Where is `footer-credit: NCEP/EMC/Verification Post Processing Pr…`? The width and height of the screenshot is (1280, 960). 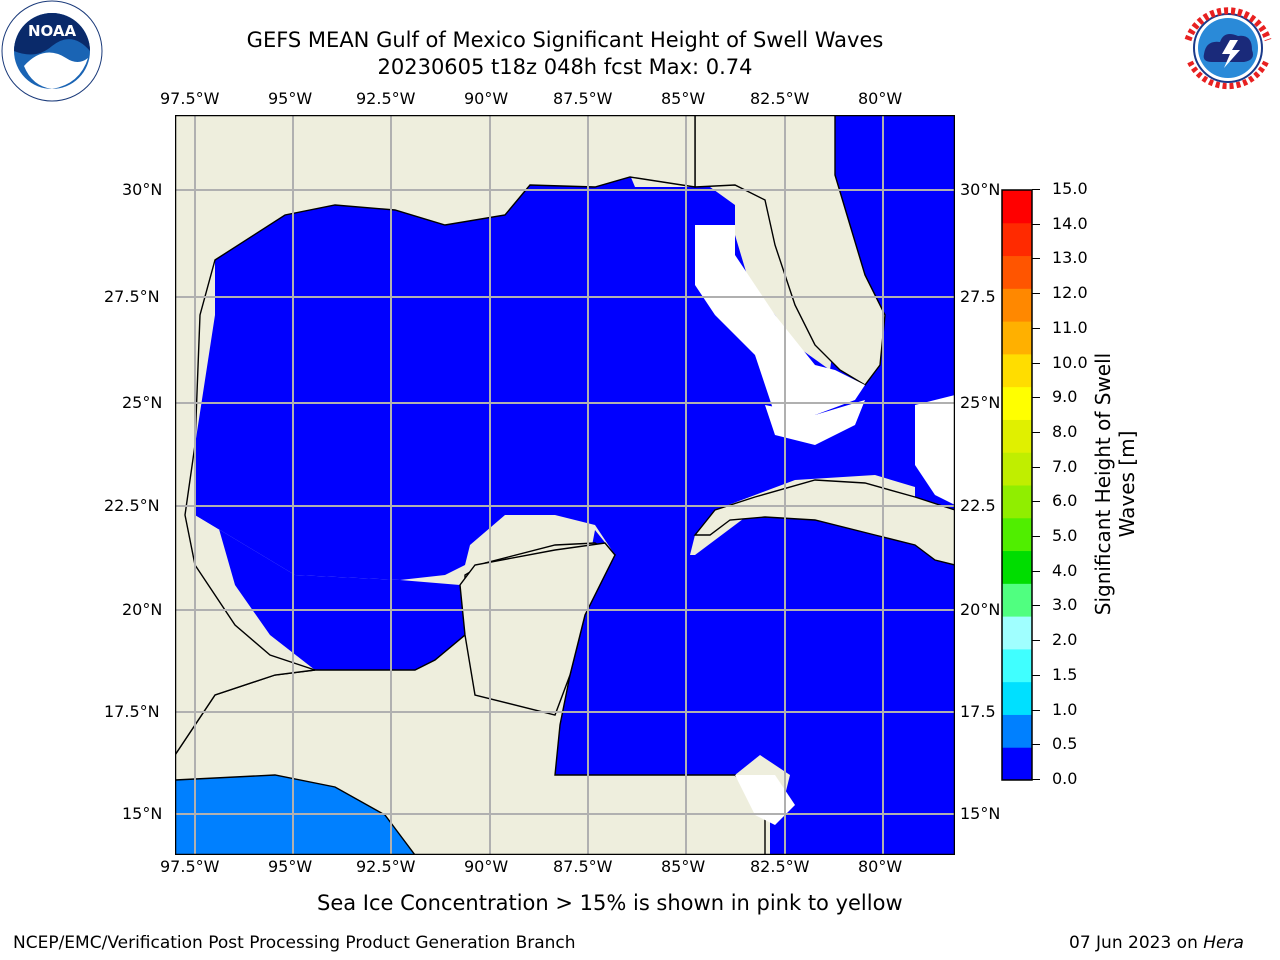
footer-credit: NCEP/EMC/Verification Post Processing Pr… is located at coordinates (294, 943).